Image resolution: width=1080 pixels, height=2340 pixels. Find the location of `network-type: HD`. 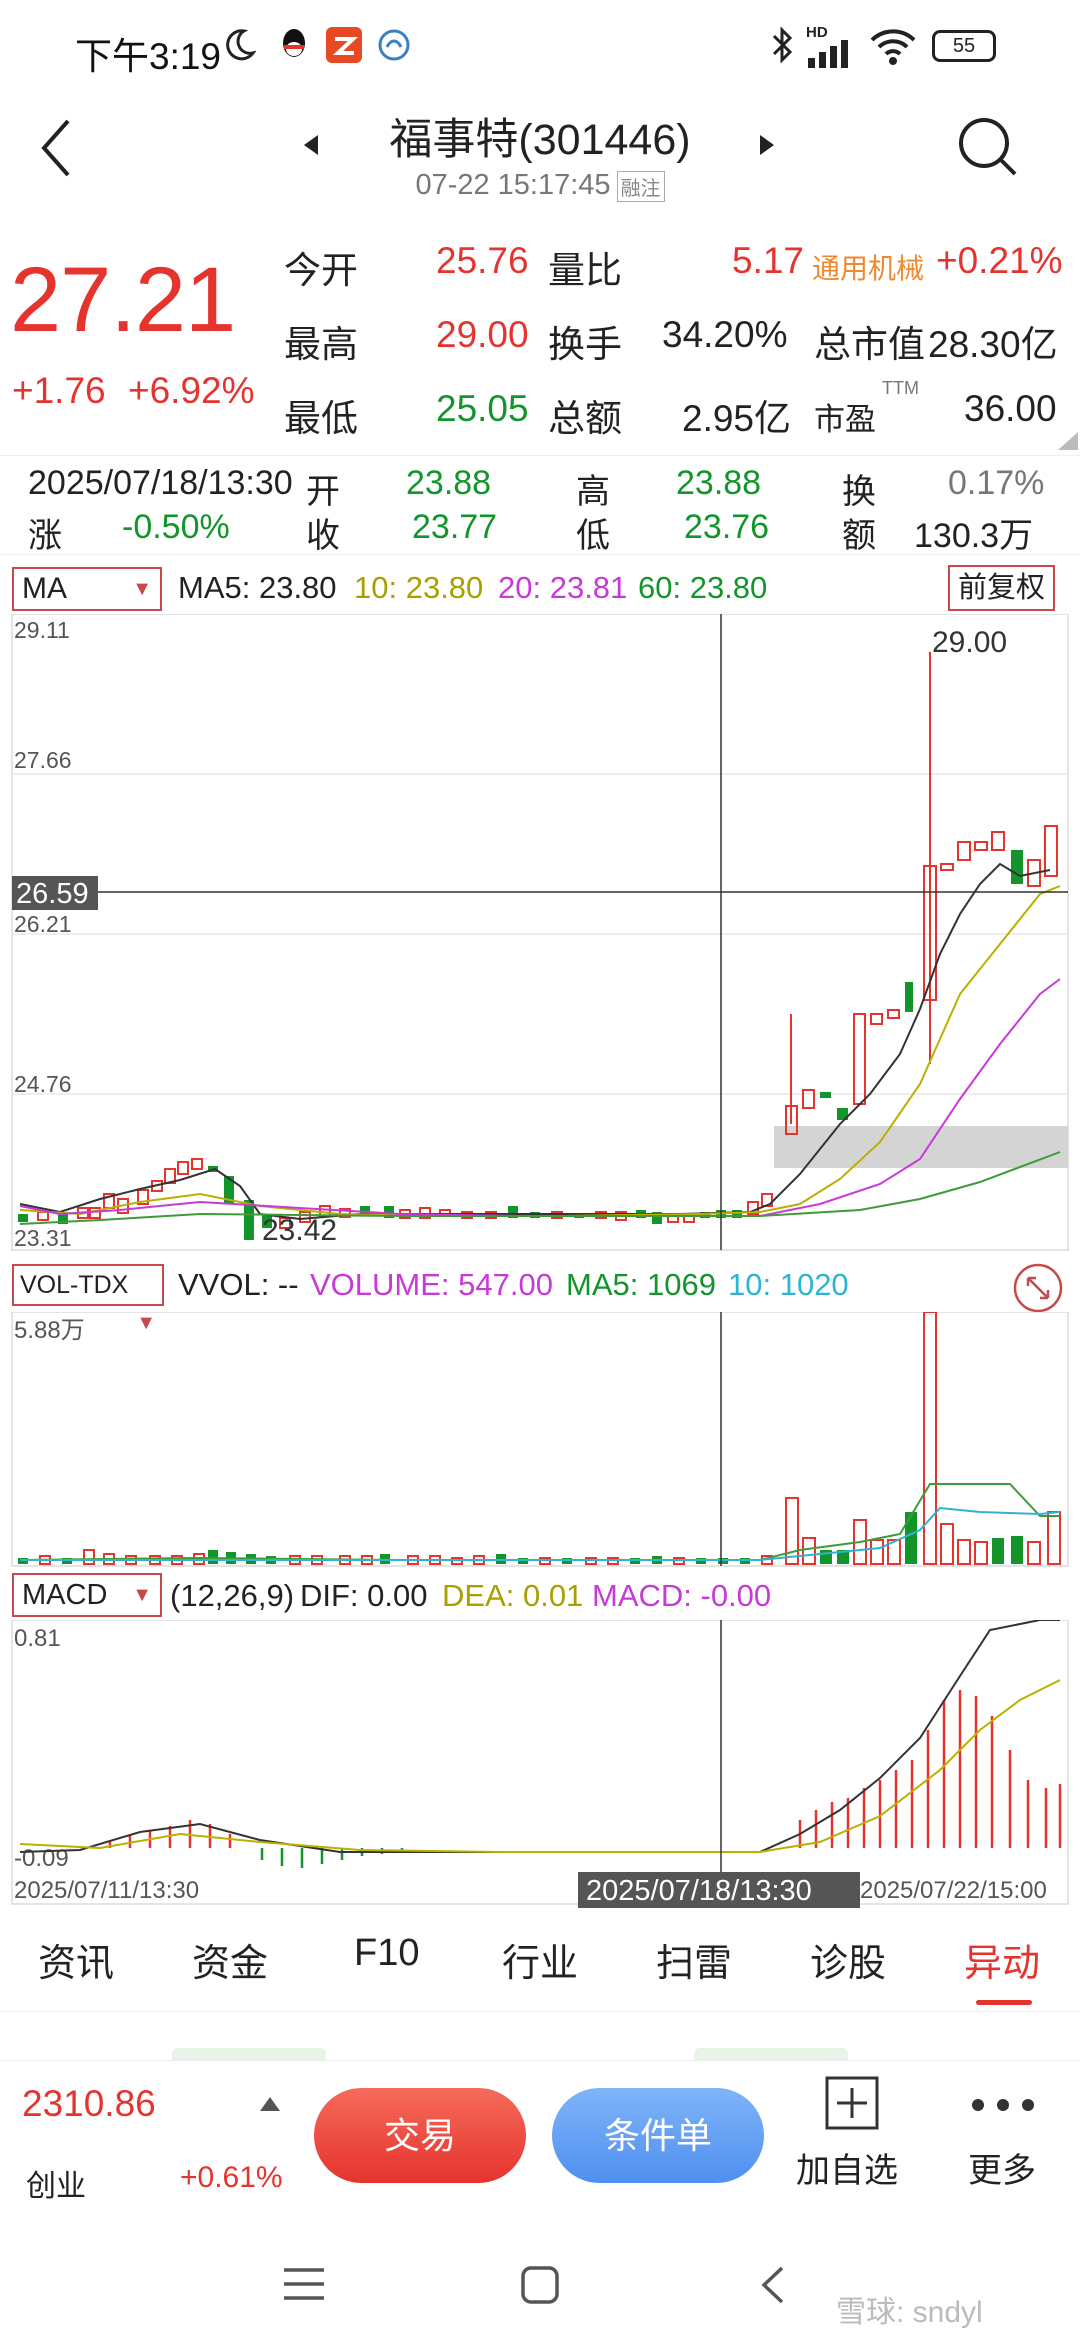

network-type: HD is located at coordinates (817, 32).